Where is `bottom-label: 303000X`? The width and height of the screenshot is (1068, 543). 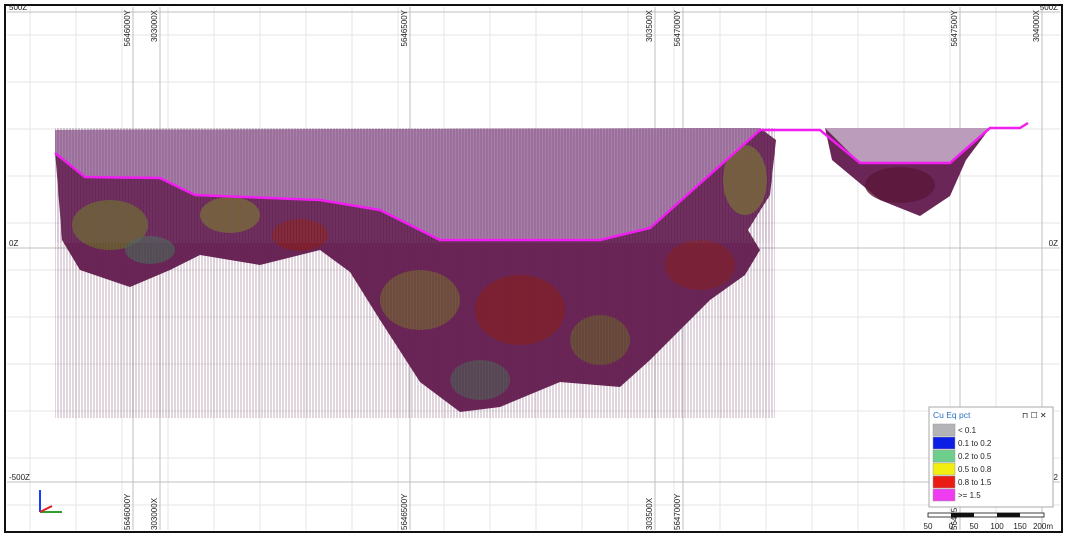 bottom-label: 303000X is located at coordinates (154, 513).